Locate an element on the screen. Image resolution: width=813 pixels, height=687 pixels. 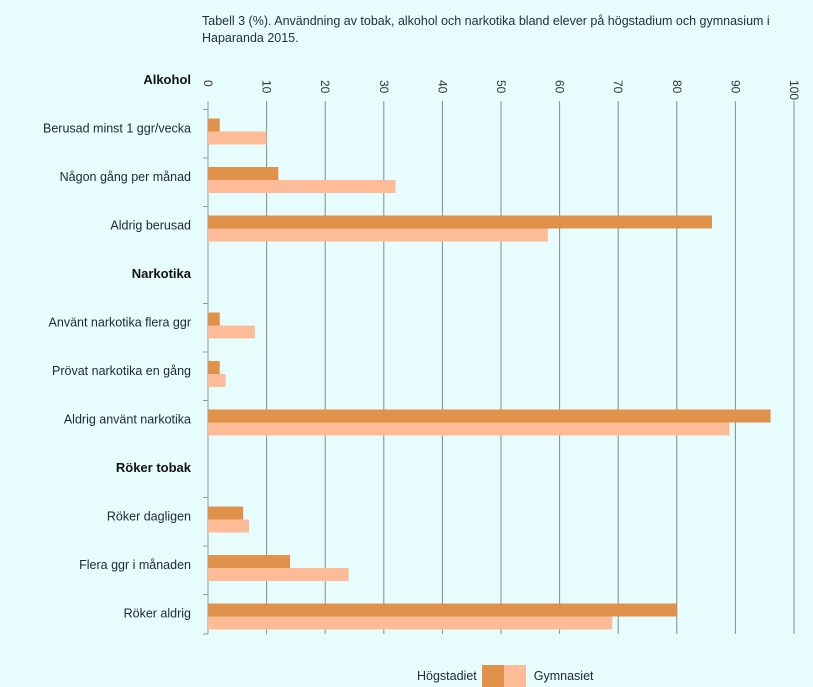
group-label-1: Narkotika is located at coordinates (162, 273).